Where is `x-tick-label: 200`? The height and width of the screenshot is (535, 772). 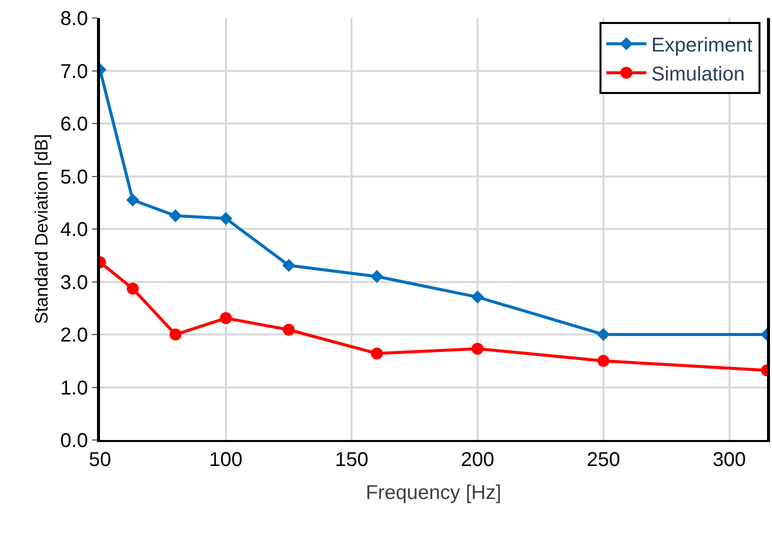
x-tick-label: 200 is located at coordinates (477, 460).